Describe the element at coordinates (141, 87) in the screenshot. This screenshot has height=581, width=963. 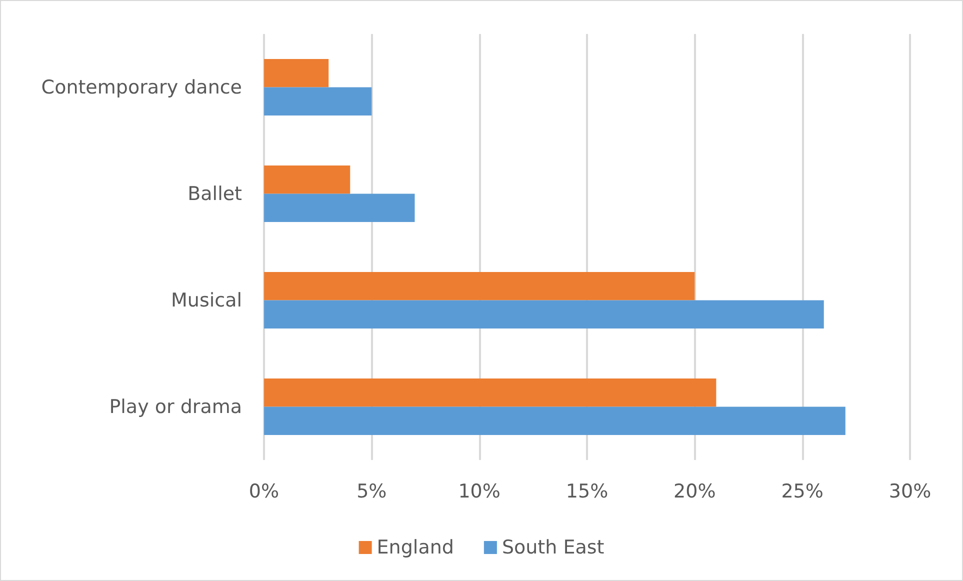
I see `y-tick-label: Contemporary dance` at that location.